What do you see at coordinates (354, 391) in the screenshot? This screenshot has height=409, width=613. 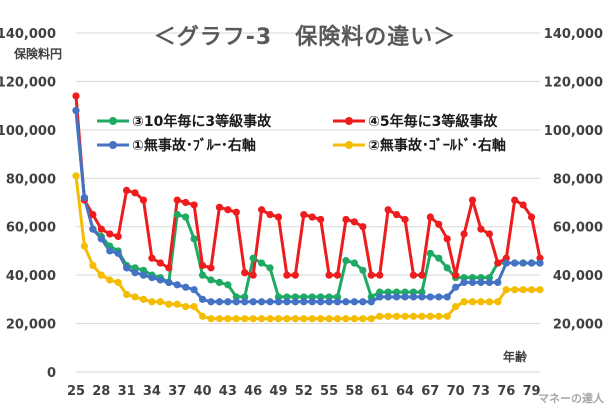 I see `x-tick-label: 58` at bounding box center [354, 391].